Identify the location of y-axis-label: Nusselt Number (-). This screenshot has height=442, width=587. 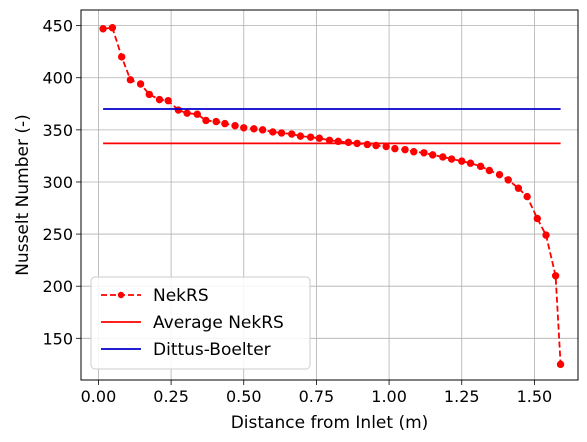
(23, 195).